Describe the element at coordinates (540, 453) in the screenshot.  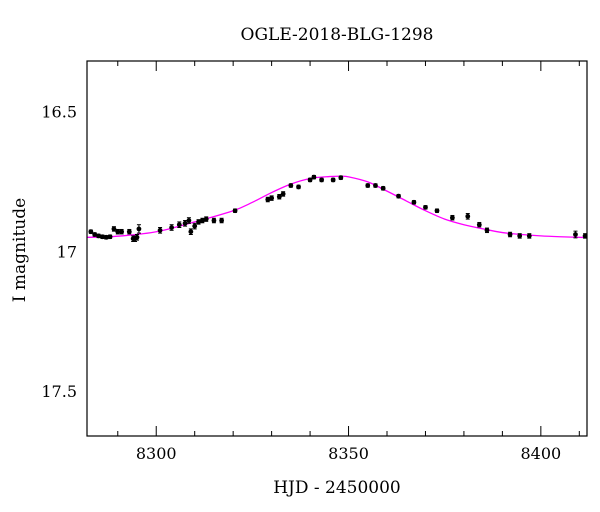
I see `x-tick-label: 8400` at that location.